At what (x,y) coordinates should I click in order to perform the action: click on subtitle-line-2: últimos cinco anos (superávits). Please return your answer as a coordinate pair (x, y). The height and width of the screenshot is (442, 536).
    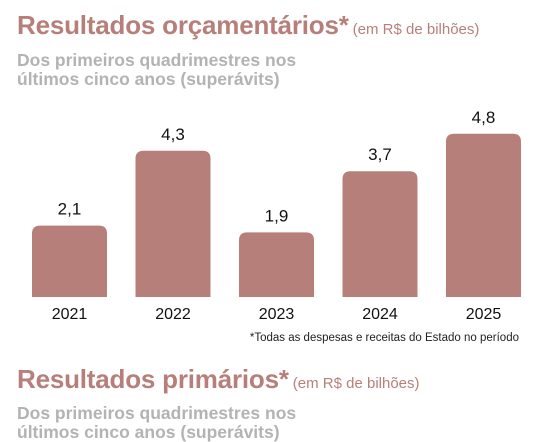
    Looking at the image, I should click on (148, 79).